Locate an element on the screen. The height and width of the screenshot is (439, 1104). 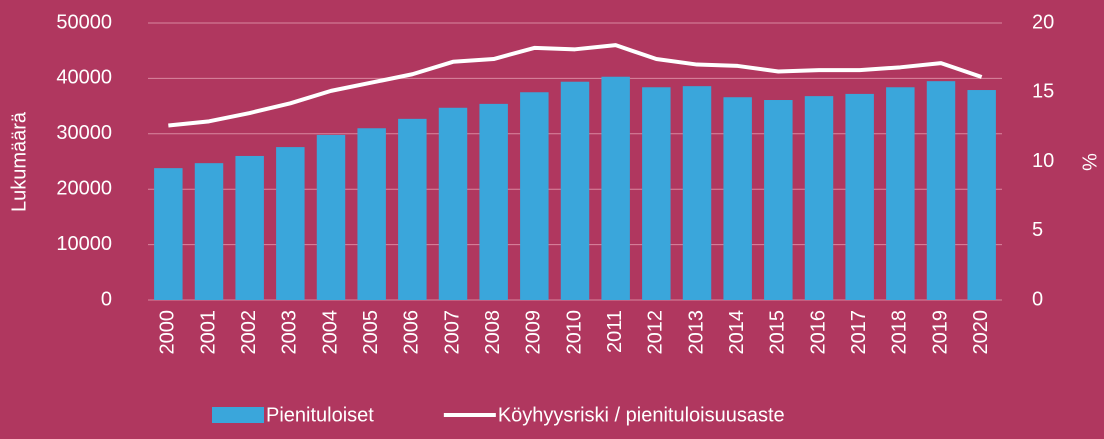
x-tick-label: 2015 is located at coordinates (778, 332).